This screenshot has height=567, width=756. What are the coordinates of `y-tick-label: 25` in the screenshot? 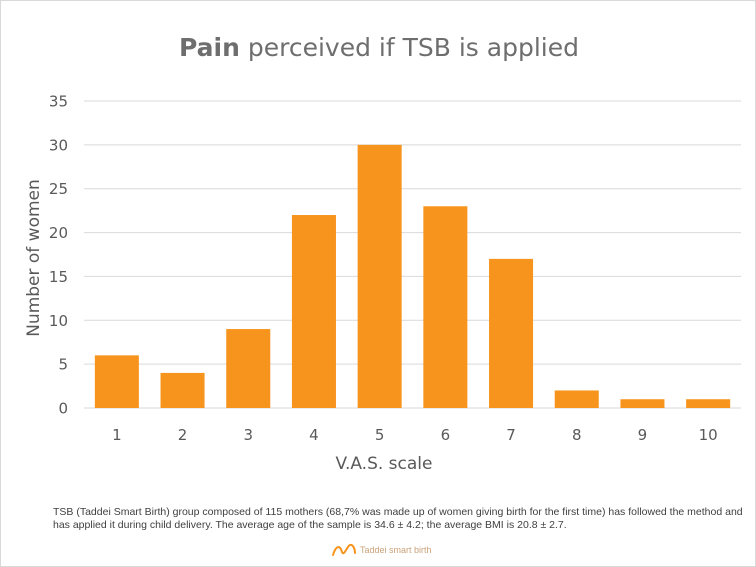 It's located at (58, 189).